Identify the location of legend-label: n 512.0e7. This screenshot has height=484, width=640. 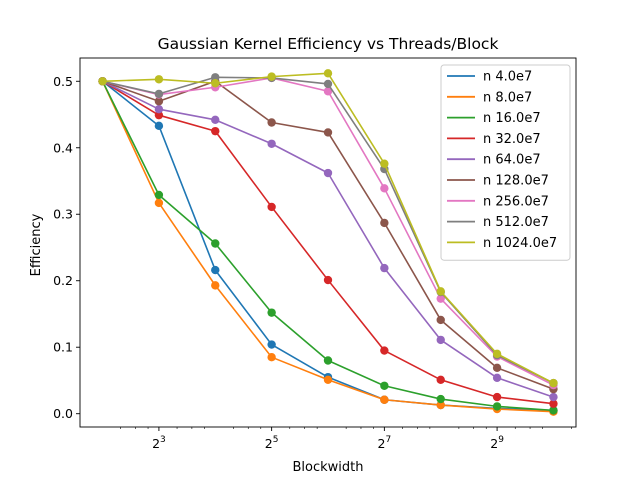
(516, 222).